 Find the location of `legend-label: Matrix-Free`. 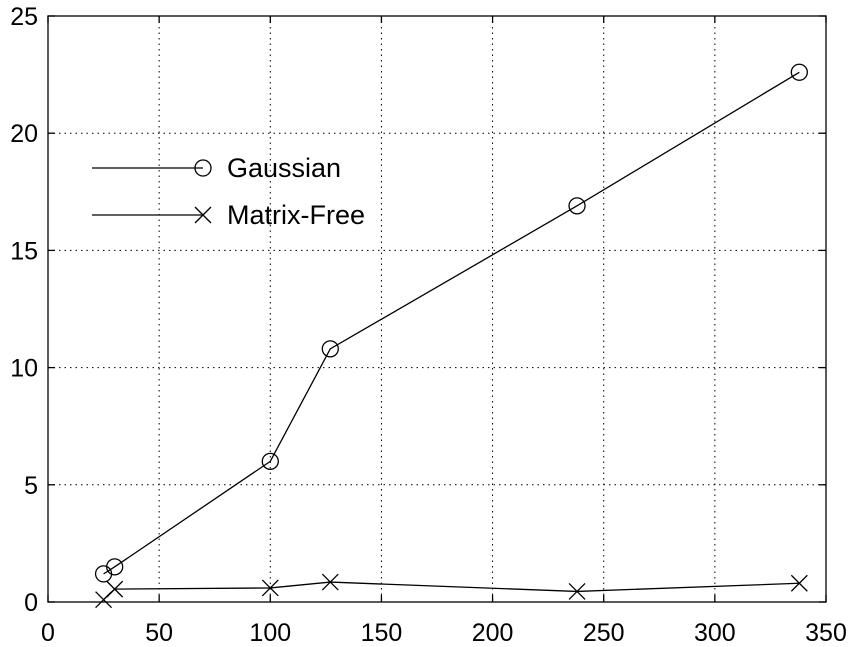

legend-label: Matrix-Free is located at coordinates (296, 215).